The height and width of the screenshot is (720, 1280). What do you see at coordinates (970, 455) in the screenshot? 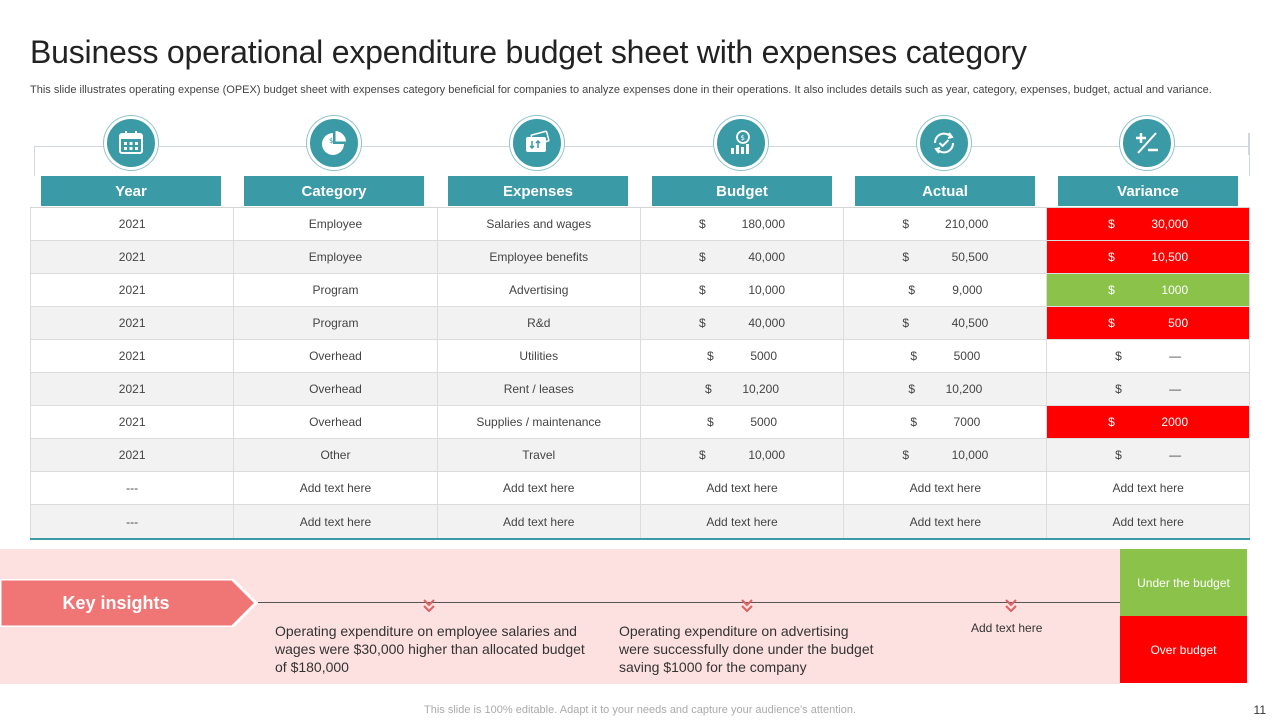
I see `actual-value: 10,000` at bounding box center [970, 455].